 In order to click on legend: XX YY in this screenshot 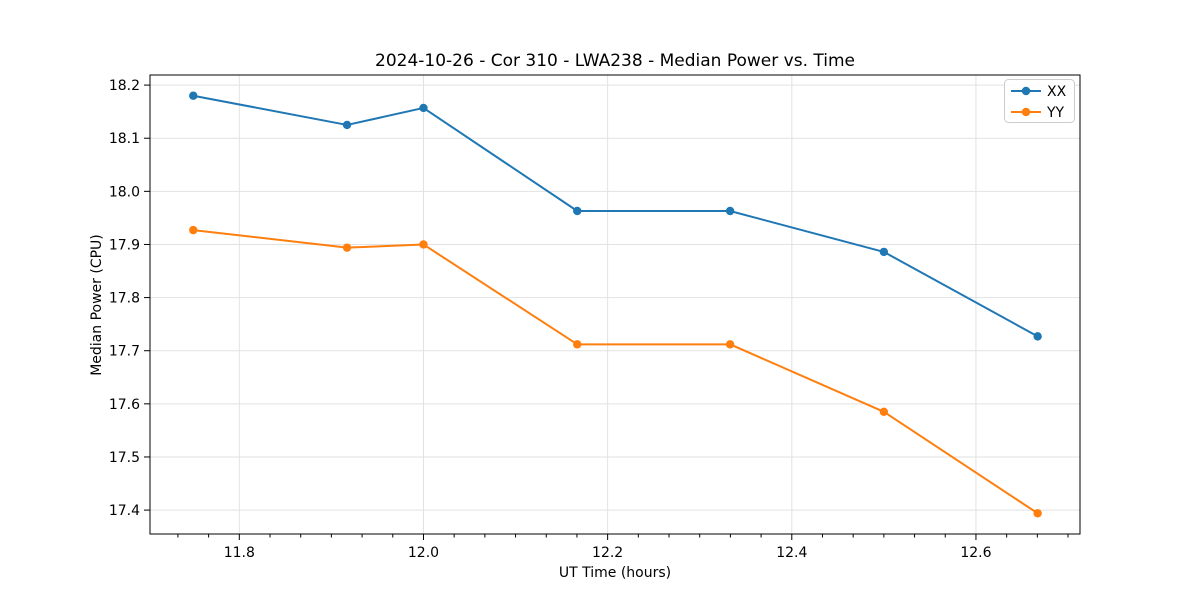, I will do `click(1039, 101)`.